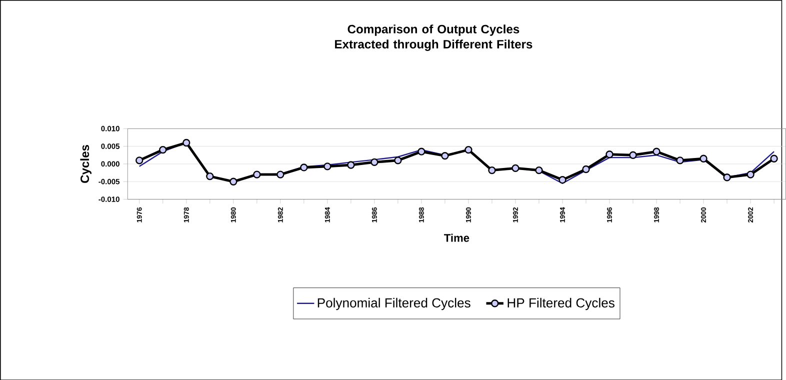 Image resolution: width=786 pixels, height=380 pixels. I want to click on x-axis-title: Time, so click(457, 238).